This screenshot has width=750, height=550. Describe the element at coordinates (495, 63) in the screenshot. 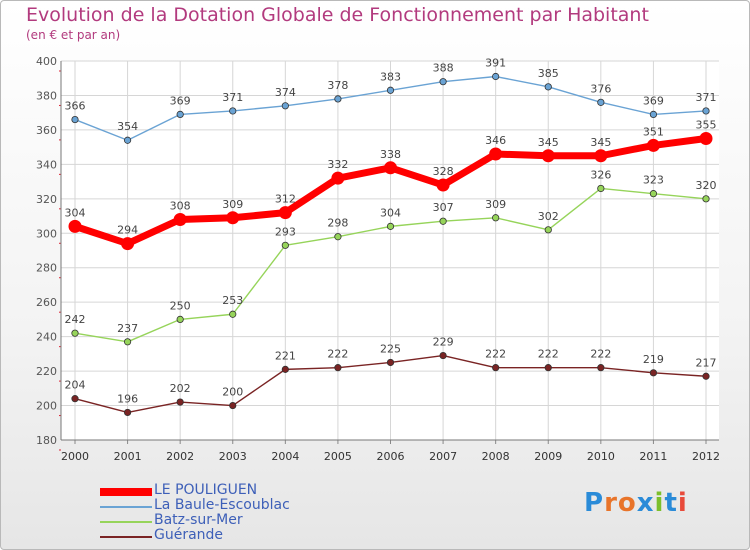

I see `data-label-la-baule-escoublac: 391` at that location.